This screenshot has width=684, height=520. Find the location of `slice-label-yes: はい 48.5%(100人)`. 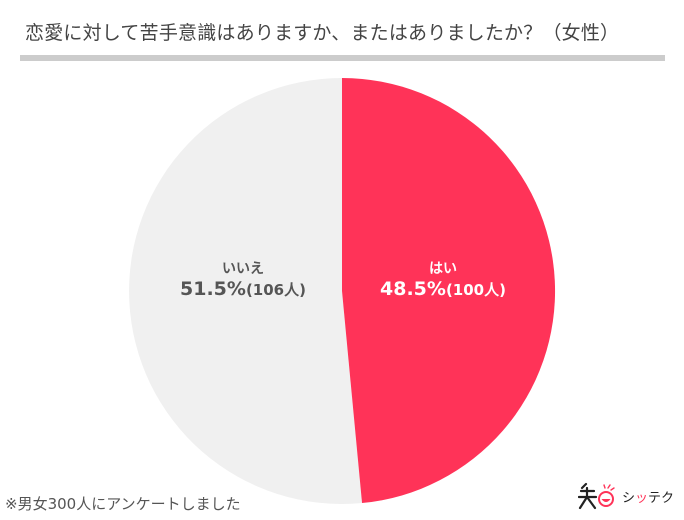

slice-label-yes: はい 48.5%(100人) is located at coordinates (443, 279).